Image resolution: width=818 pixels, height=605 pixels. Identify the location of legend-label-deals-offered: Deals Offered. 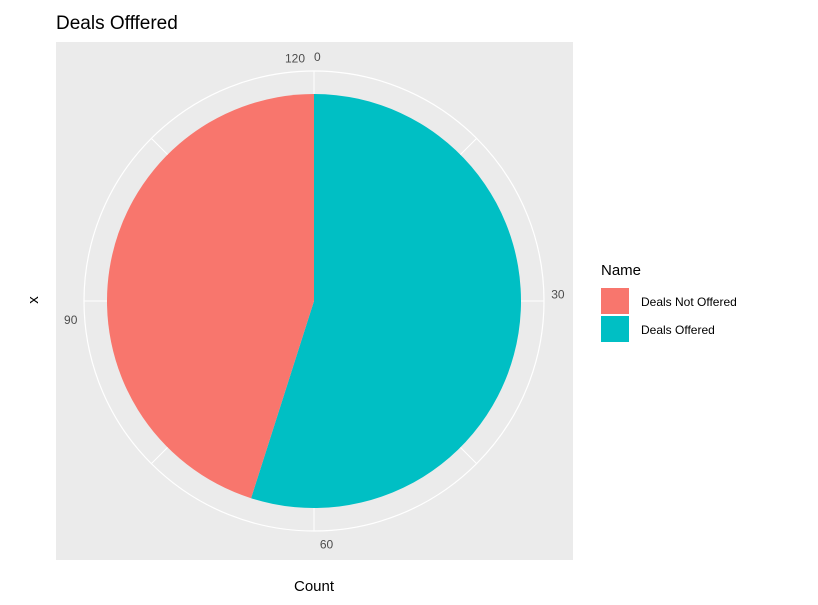
(678, 330).